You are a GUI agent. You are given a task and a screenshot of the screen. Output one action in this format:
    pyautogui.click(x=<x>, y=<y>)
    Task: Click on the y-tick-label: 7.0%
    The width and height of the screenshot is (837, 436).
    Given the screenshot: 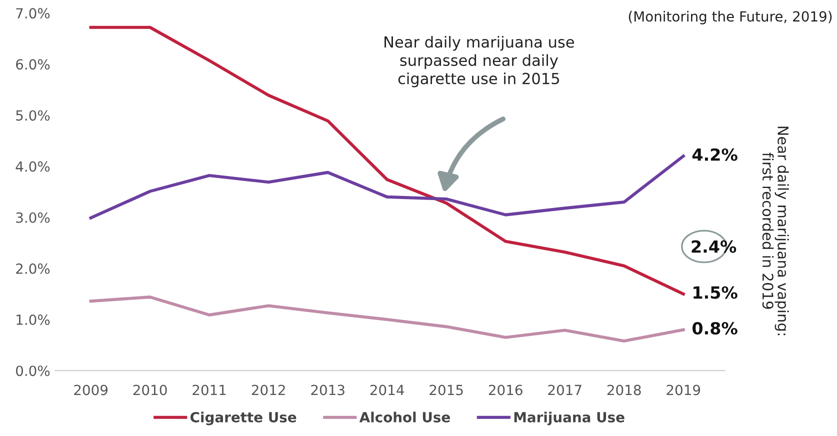 What is the action you would take?
    pyautogui.click(x=33, y=13)
    